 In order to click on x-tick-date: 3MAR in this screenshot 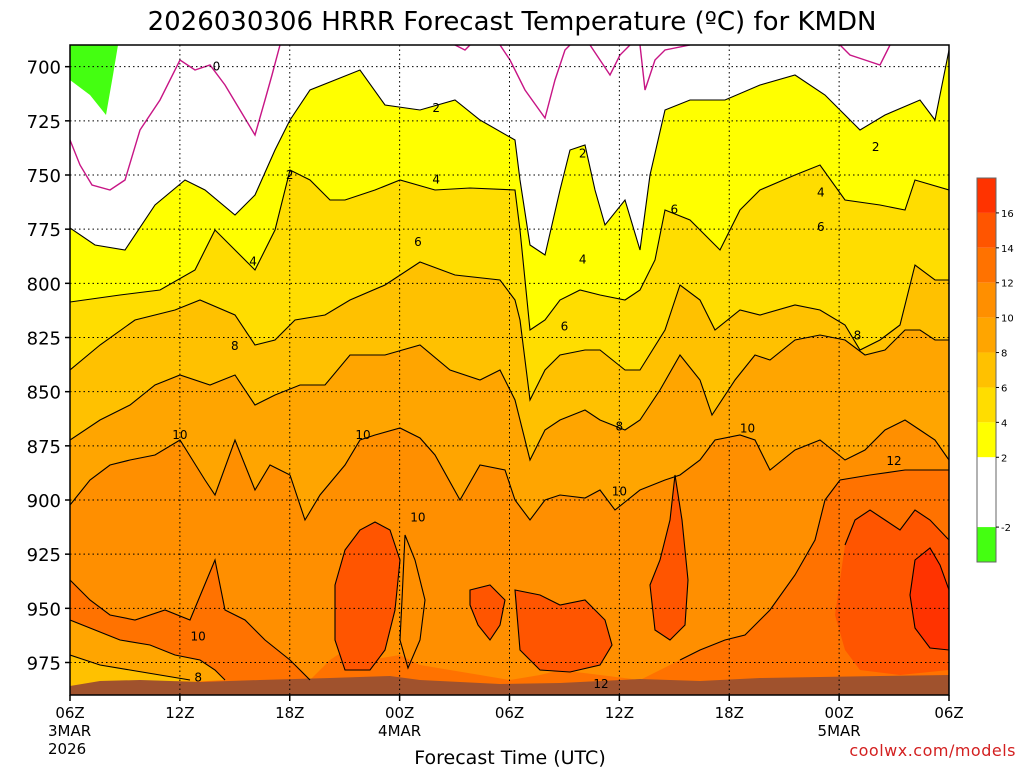, I will do `click(69, 731)`.